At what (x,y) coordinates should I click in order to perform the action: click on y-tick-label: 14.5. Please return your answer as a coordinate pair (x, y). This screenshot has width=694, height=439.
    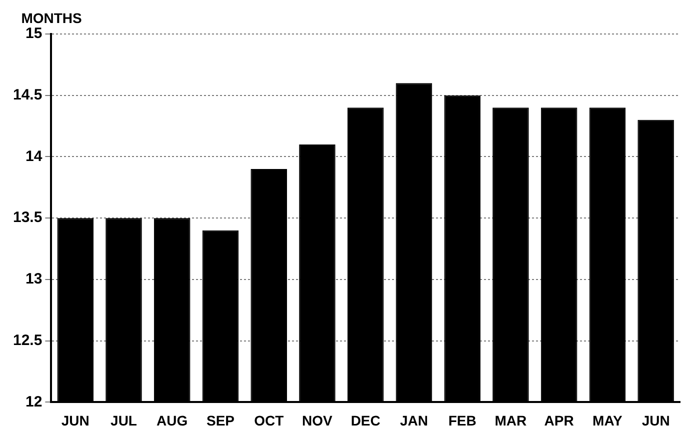
    Looking at the image, I should click on (27, 95).